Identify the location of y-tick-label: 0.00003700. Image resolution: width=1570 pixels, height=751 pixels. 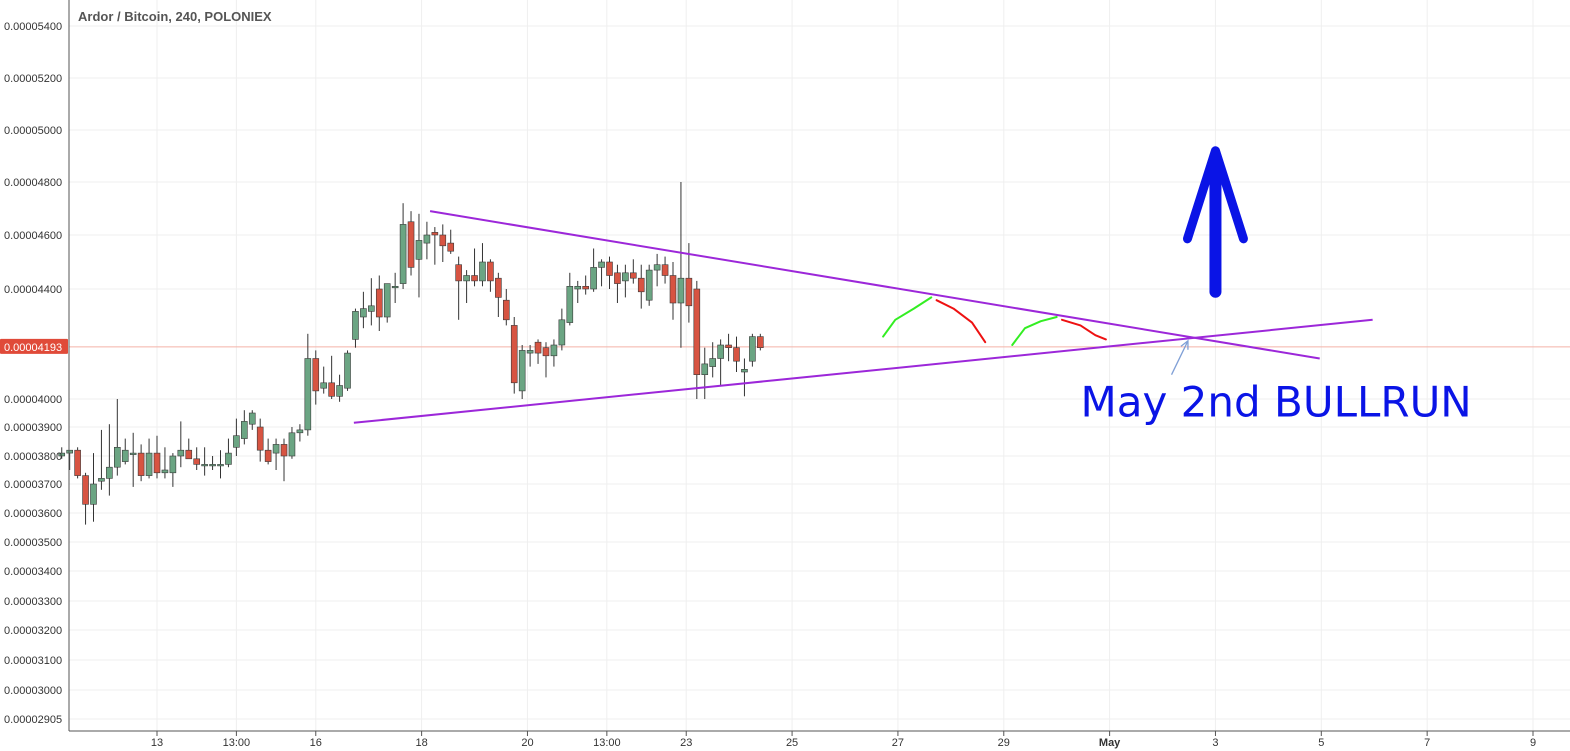
(33, 485).